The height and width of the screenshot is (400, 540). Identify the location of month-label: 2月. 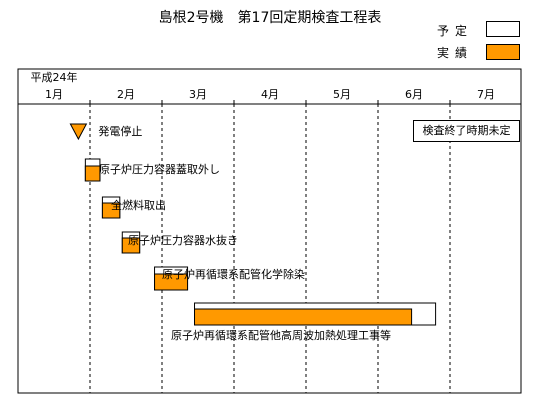
(126, 94).